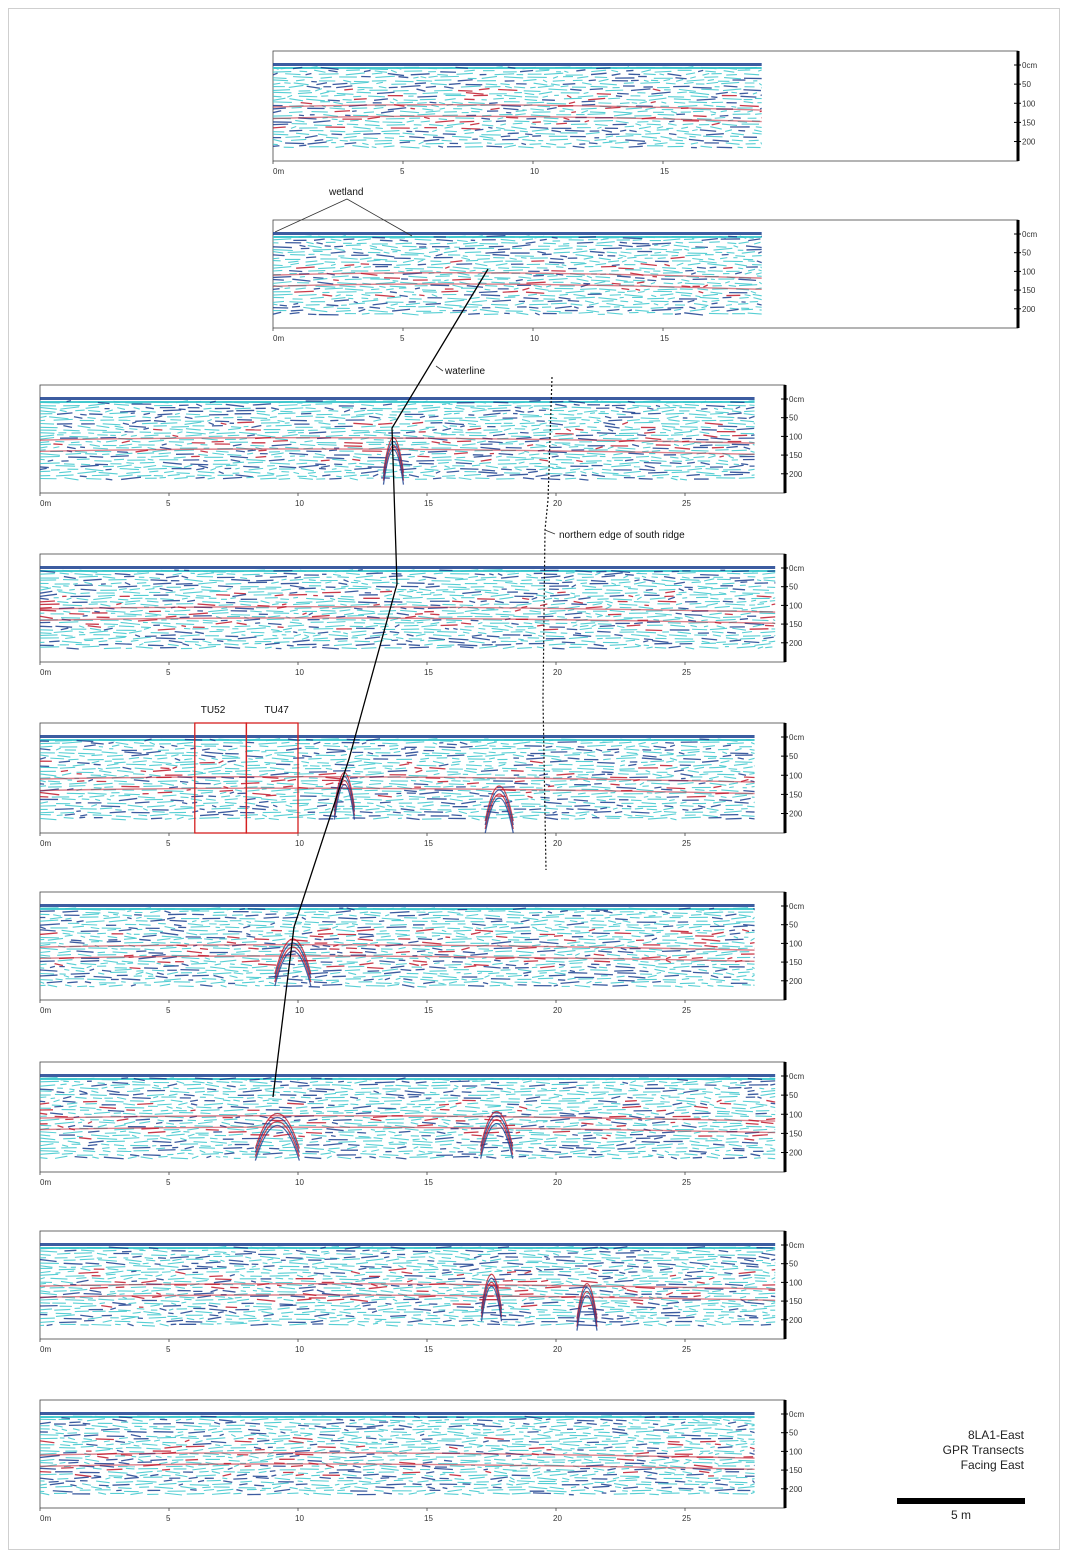  I want to click on radargram, so click(517, 274).